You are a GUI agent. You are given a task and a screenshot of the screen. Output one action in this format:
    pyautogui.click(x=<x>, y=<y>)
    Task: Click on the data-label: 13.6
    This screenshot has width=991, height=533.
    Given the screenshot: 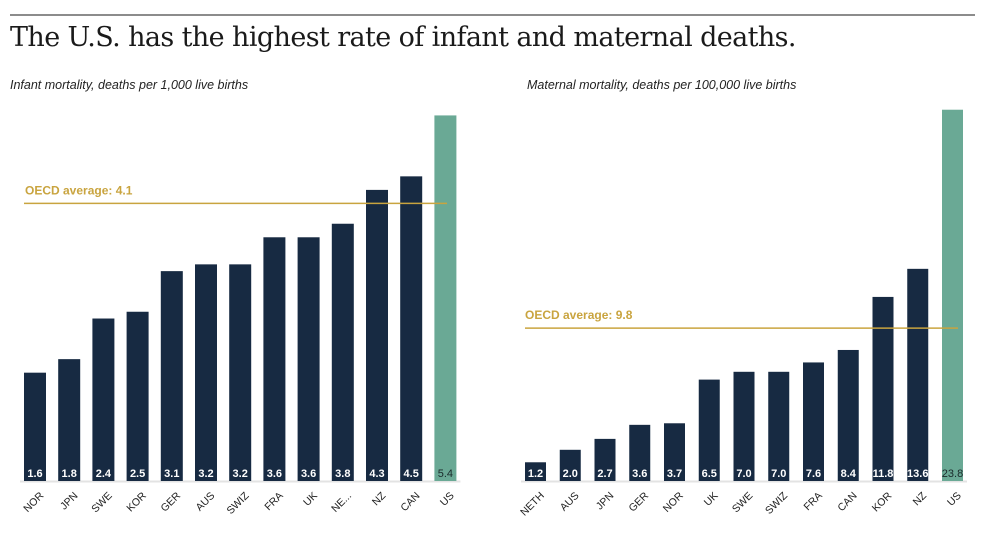 What is the action you would take?
    pyautogui.click(x=917, y=474)
    